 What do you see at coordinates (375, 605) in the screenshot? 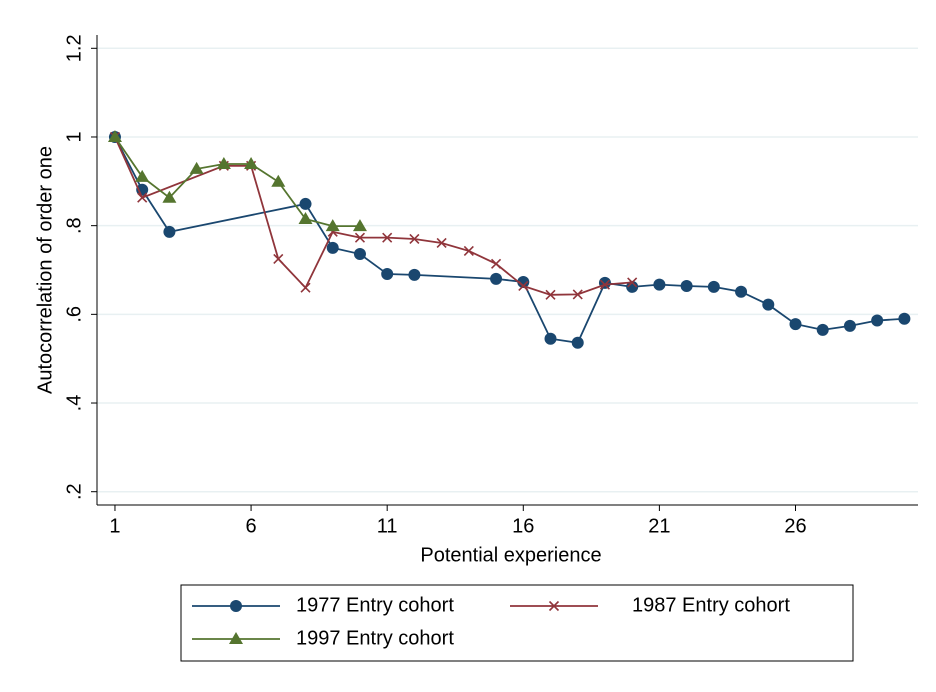
I see `legend-label: 1977 Entry cohort` at bounding box center [375, 605].